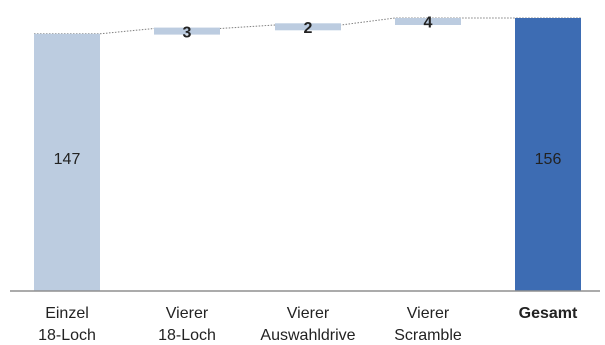 The height and width of the screenshot is (345, 605). Describe the element at coordinates (187, 324) in the screenshot. I see `category-label-1: Vierer 18-Loch` at that location.